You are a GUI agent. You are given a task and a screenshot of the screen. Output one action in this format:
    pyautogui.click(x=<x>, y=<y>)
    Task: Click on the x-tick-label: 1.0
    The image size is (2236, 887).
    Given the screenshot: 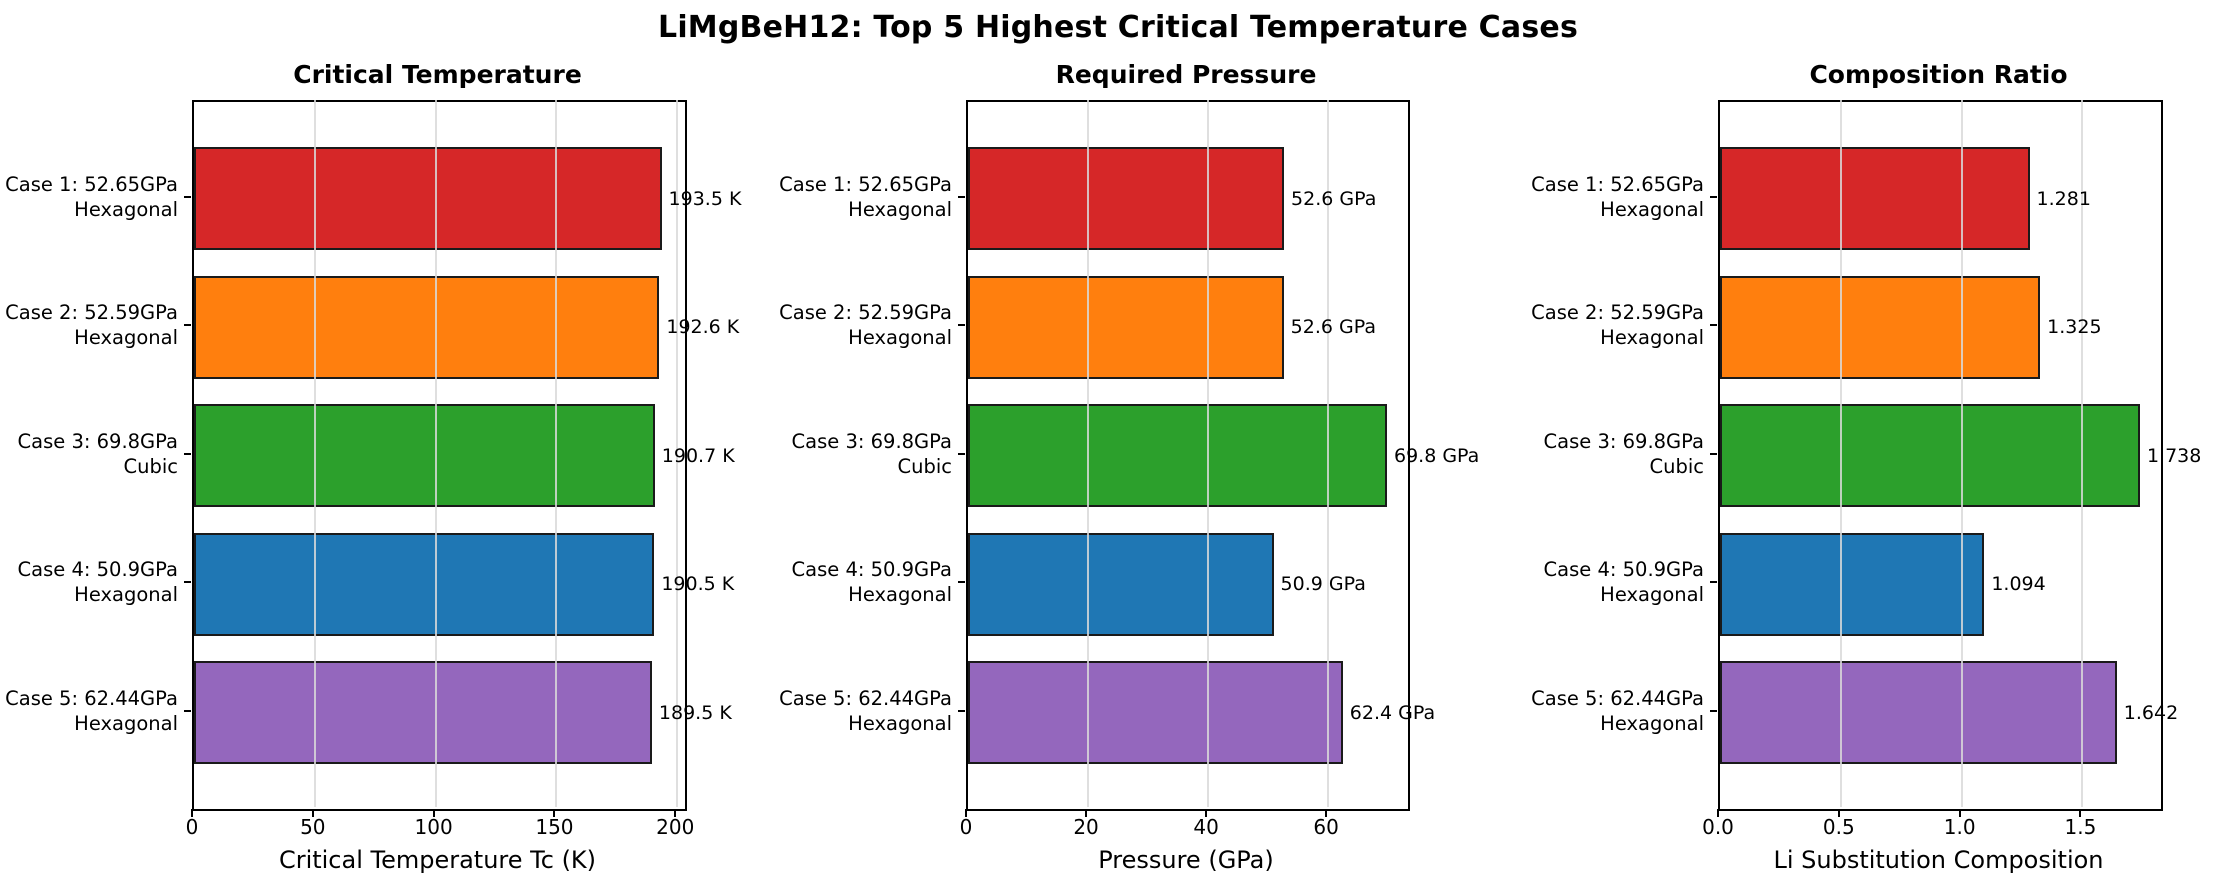 What is the action you would take?
    pyautogui.click(x=1959, y=827)
    